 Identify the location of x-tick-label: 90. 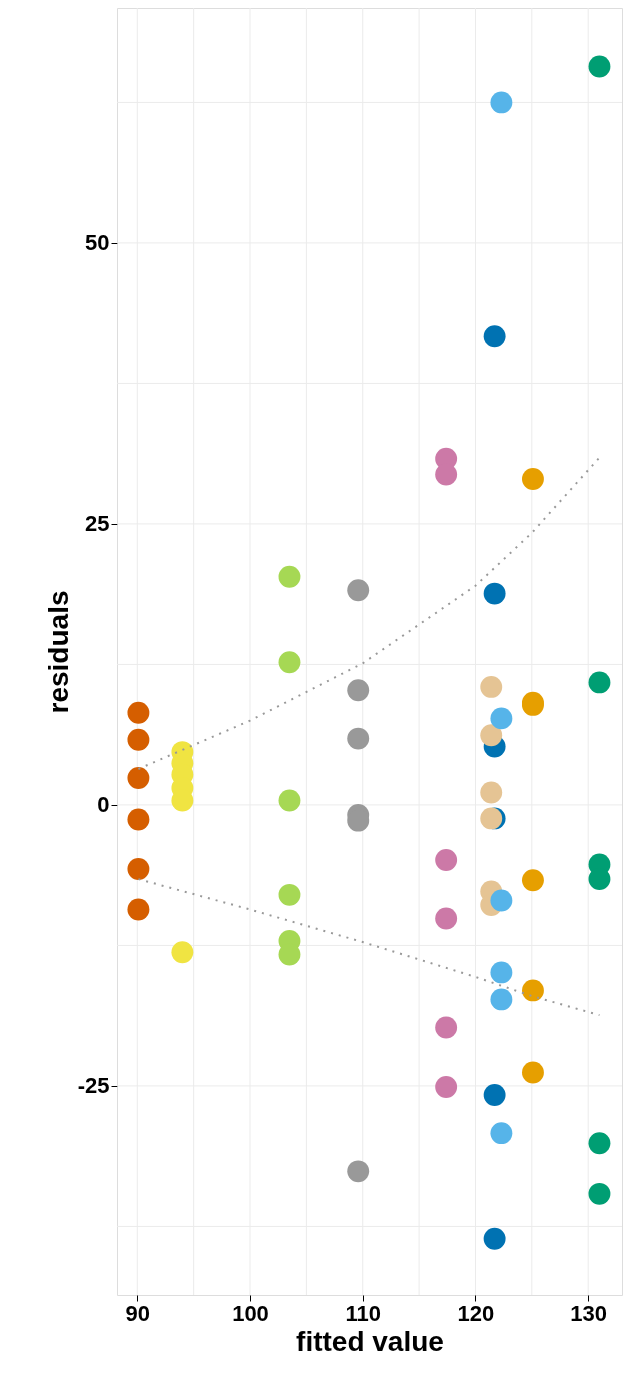
(138, 1313).